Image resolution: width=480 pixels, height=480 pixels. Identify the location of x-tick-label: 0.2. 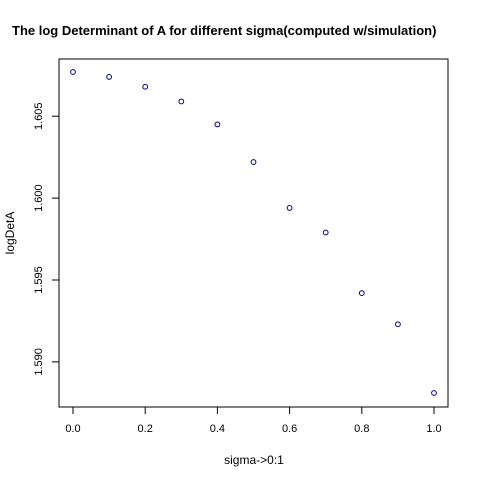
(145, 429).